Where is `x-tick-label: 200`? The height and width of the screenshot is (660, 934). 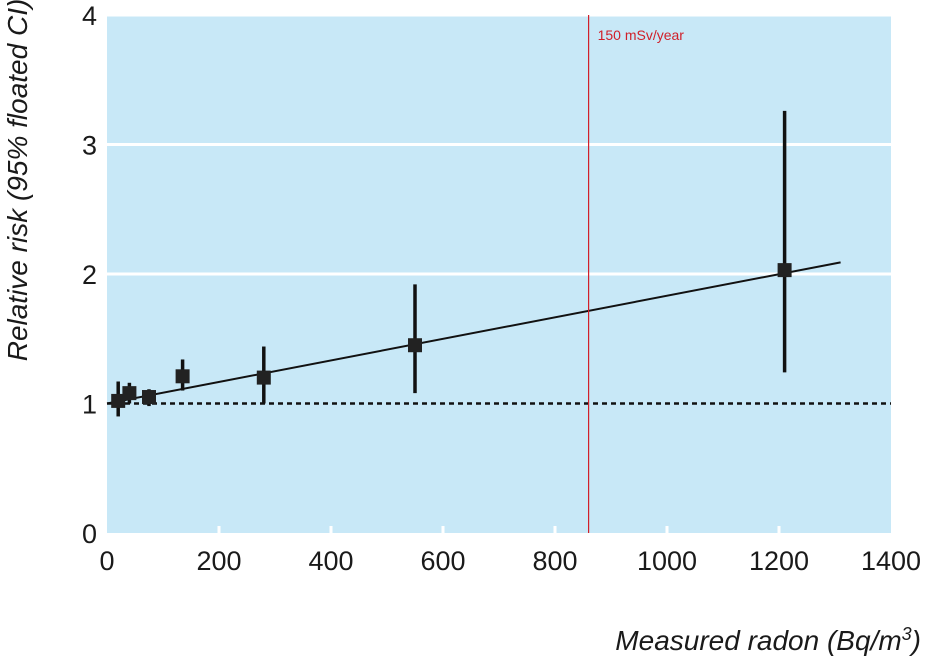
x-tick-label: 200 is located at coordinates (218, 561).